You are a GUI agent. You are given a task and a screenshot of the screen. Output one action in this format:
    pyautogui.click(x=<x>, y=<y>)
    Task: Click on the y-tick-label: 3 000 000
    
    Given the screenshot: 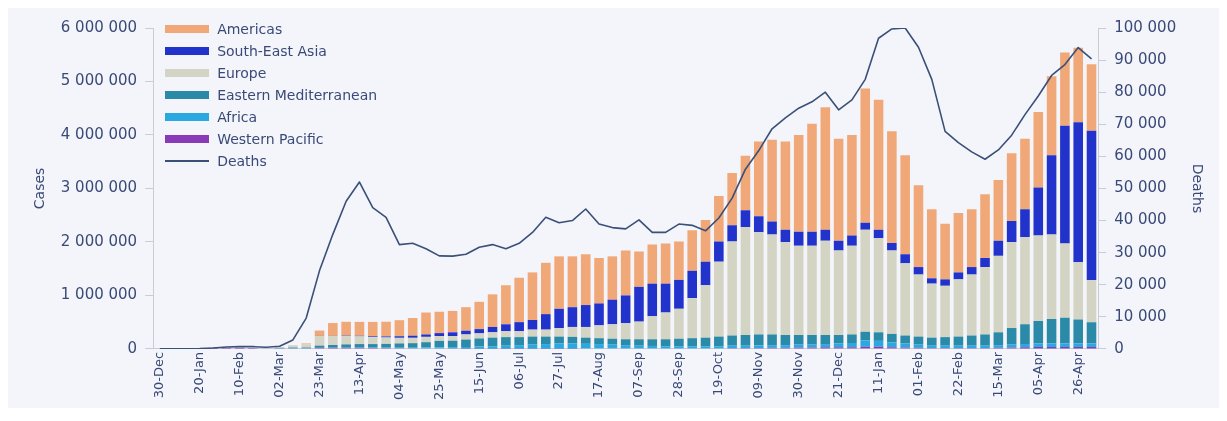 What is the action you would take?
    pyautogui.click(x=99, y=187)
    